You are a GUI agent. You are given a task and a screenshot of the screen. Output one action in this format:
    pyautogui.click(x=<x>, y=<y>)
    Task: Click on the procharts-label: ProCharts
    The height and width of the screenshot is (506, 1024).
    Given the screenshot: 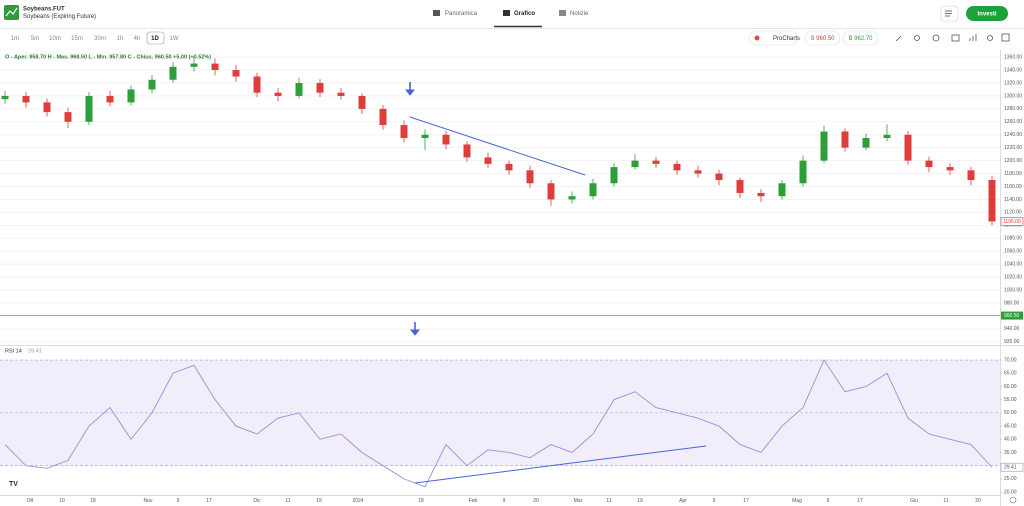 What is the action you would take?
    pyautogui.click(x=786, y=39)
    